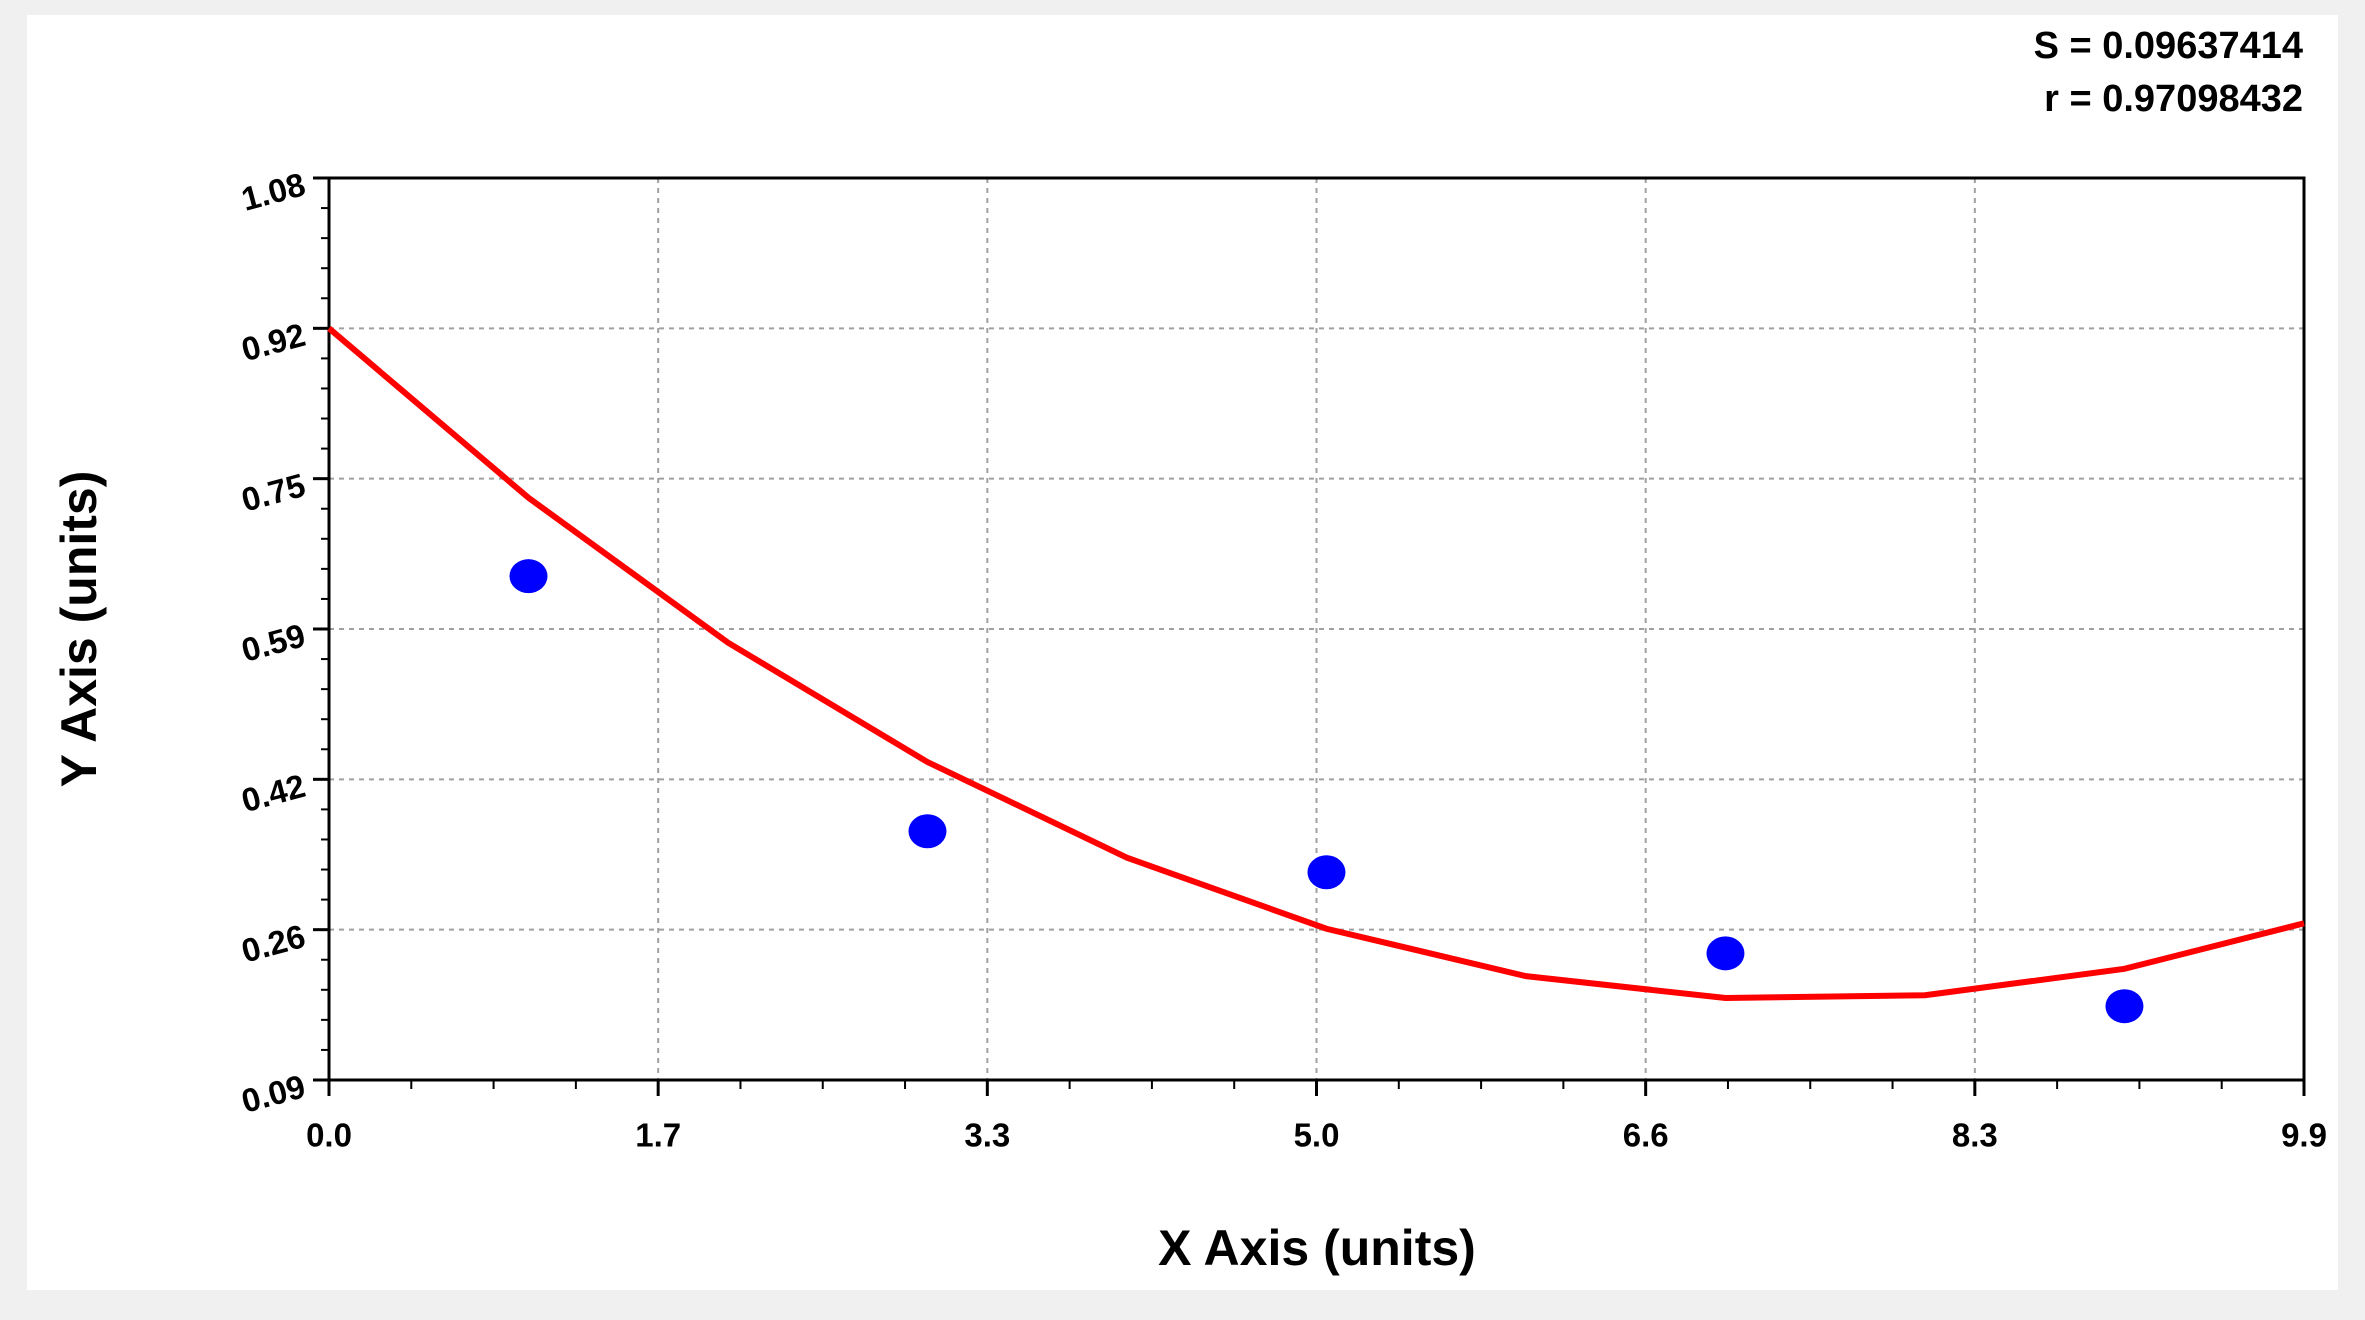 This screenshot has height=1320, width=2365. Describe the element at coordinates (1646, 1135) in the screenshot. I see `x-tick-label: 6.6` at that location.